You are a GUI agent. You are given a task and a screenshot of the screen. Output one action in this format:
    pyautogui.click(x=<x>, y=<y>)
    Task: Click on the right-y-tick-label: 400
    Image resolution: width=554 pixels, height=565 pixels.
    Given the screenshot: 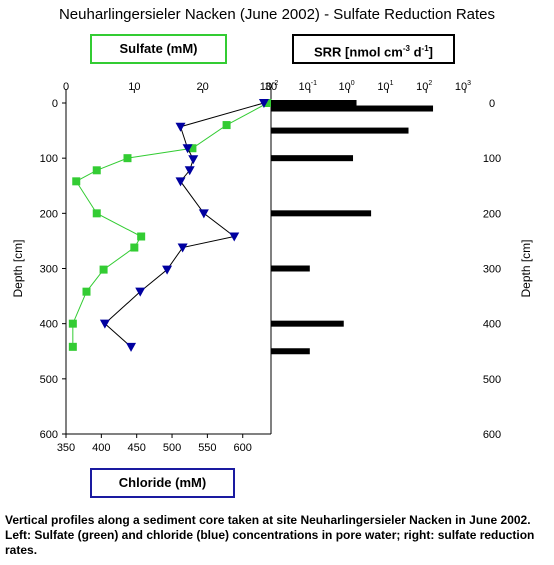 What is the action you would take?
    pyautogui.click(x=492, y=325)
    